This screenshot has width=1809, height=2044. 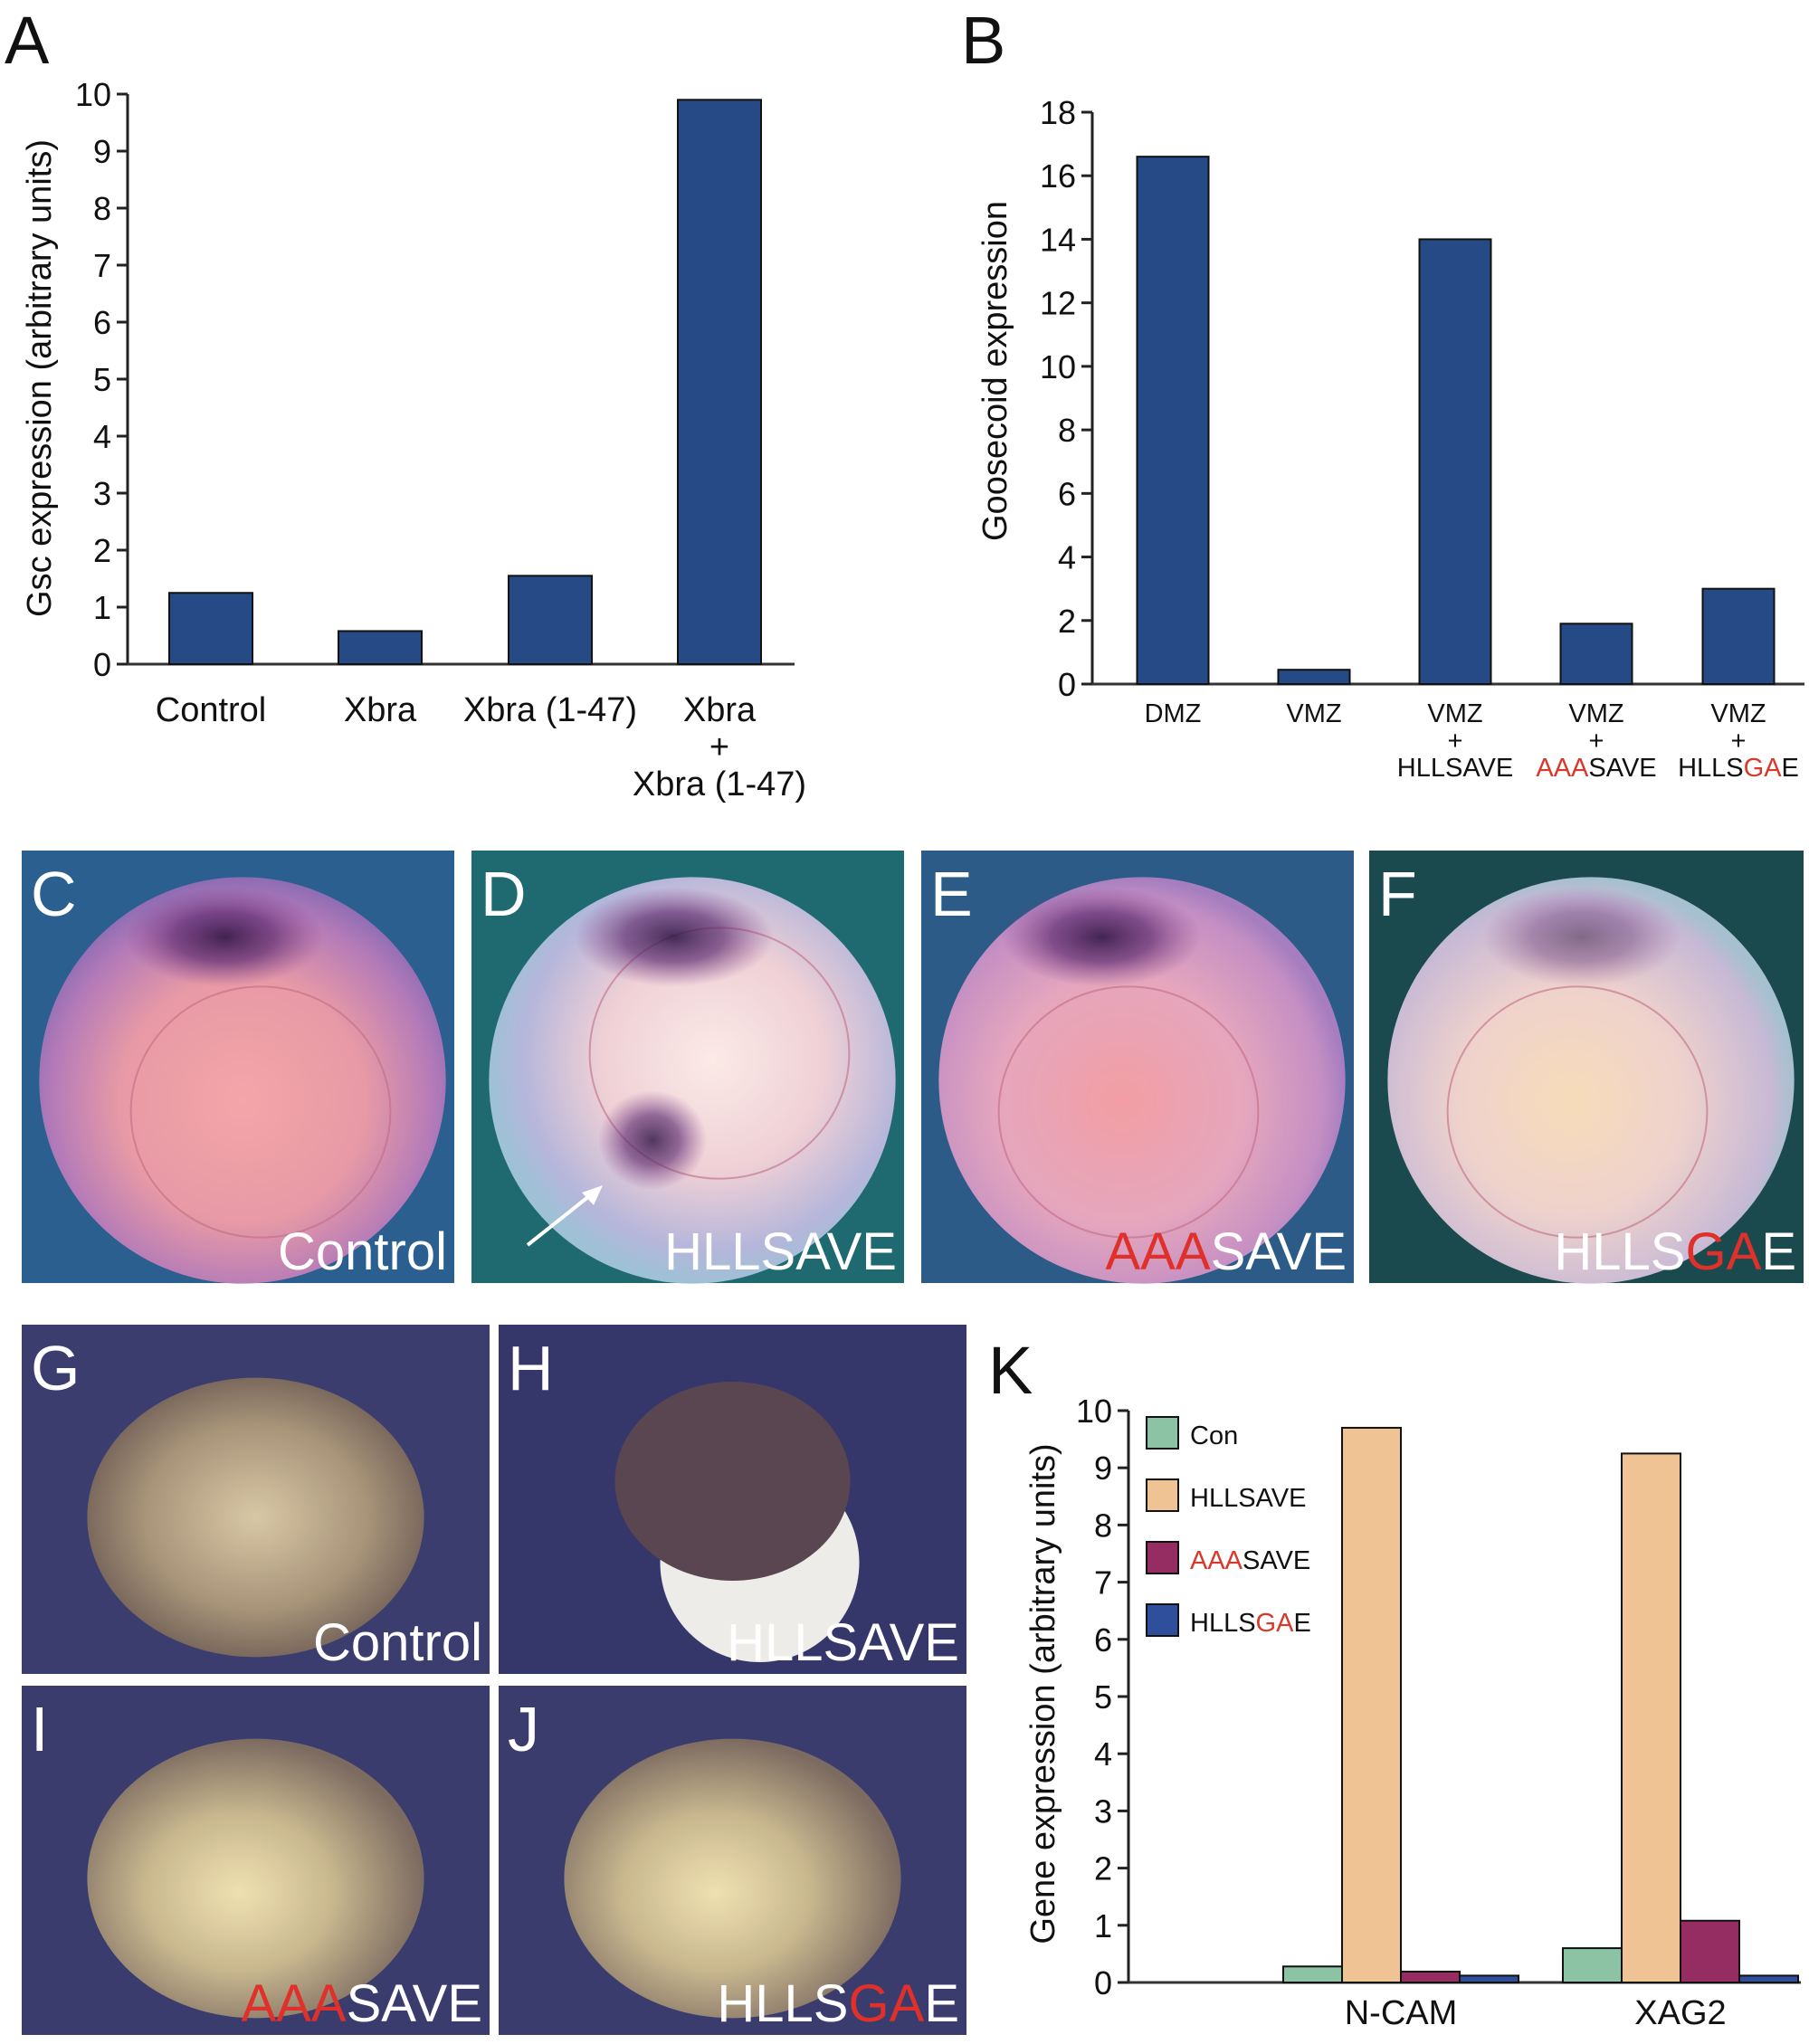 I want to click on x-tick-label: HLLSAVE, so click(x=1455, y=768).